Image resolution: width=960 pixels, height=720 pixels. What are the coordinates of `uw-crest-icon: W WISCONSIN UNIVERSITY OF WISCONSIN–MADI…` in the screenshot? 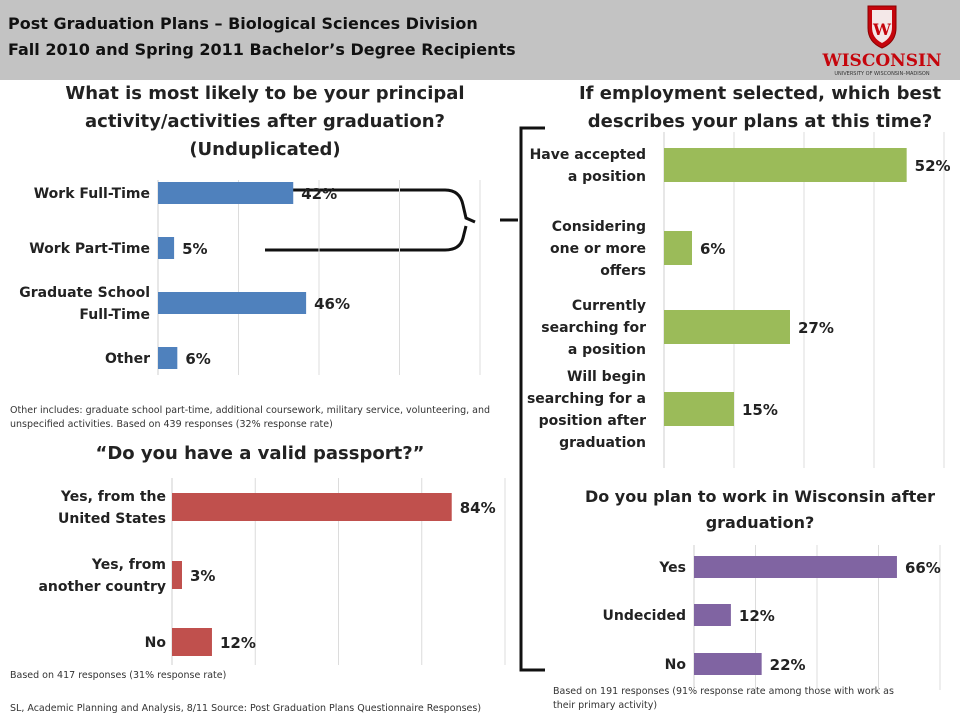 It's located at (882, 41).